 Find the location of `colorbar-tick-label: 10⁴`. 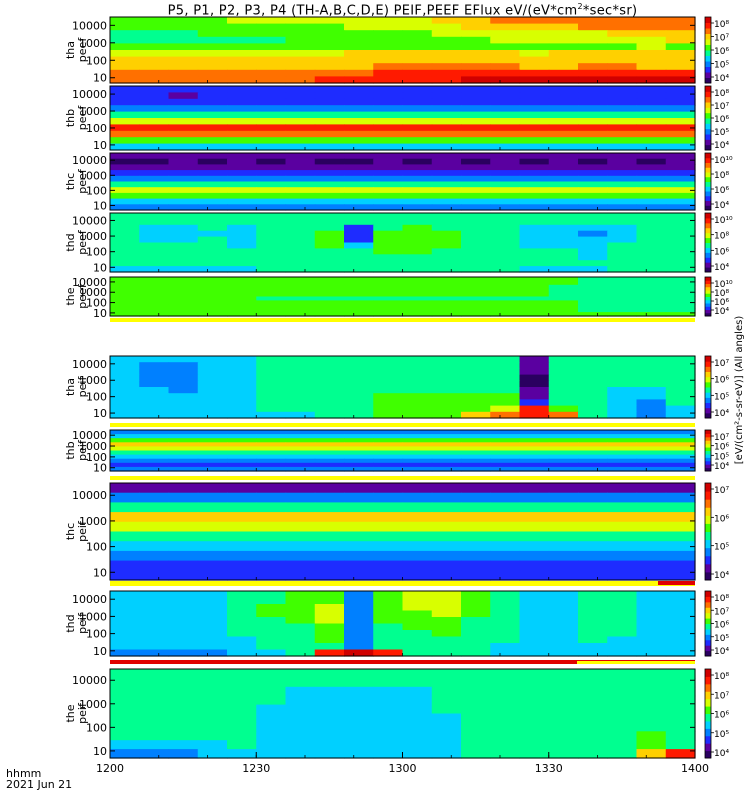

colorbar-tick-label: 10⁴ is located at coordinates (721, 79).